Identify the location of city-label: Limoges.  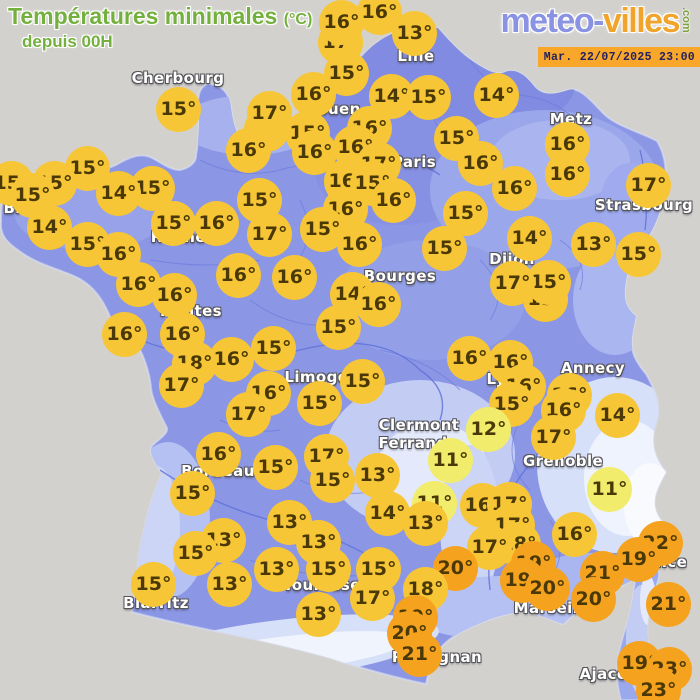
(321, 377).